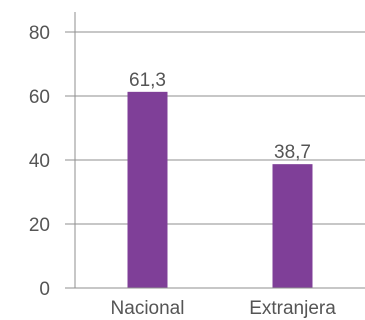 Image resolution: width=365 pixels, height=320 pixels. Describe the element at coordinates (292, 308) in the screenshot. I see `x-tick-label-extranjera: Extranjera` at that location.